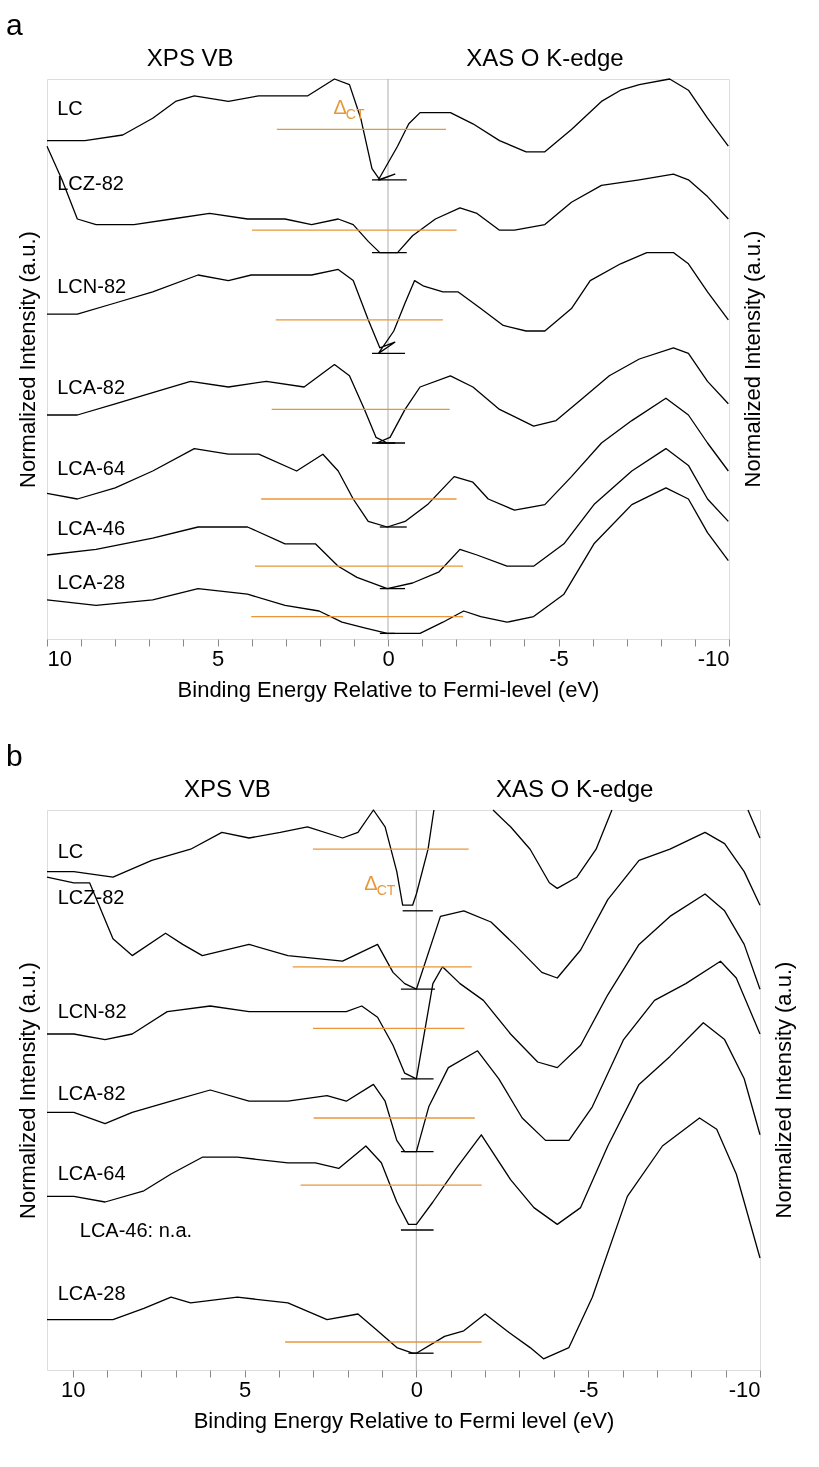 This screenshot has height=1467, width=819. Describe the element at coordinates (404, 1420) in the screenshot. I see `x-axis-title: Binding Energy Relative to Fermi level (eV)` at that location.